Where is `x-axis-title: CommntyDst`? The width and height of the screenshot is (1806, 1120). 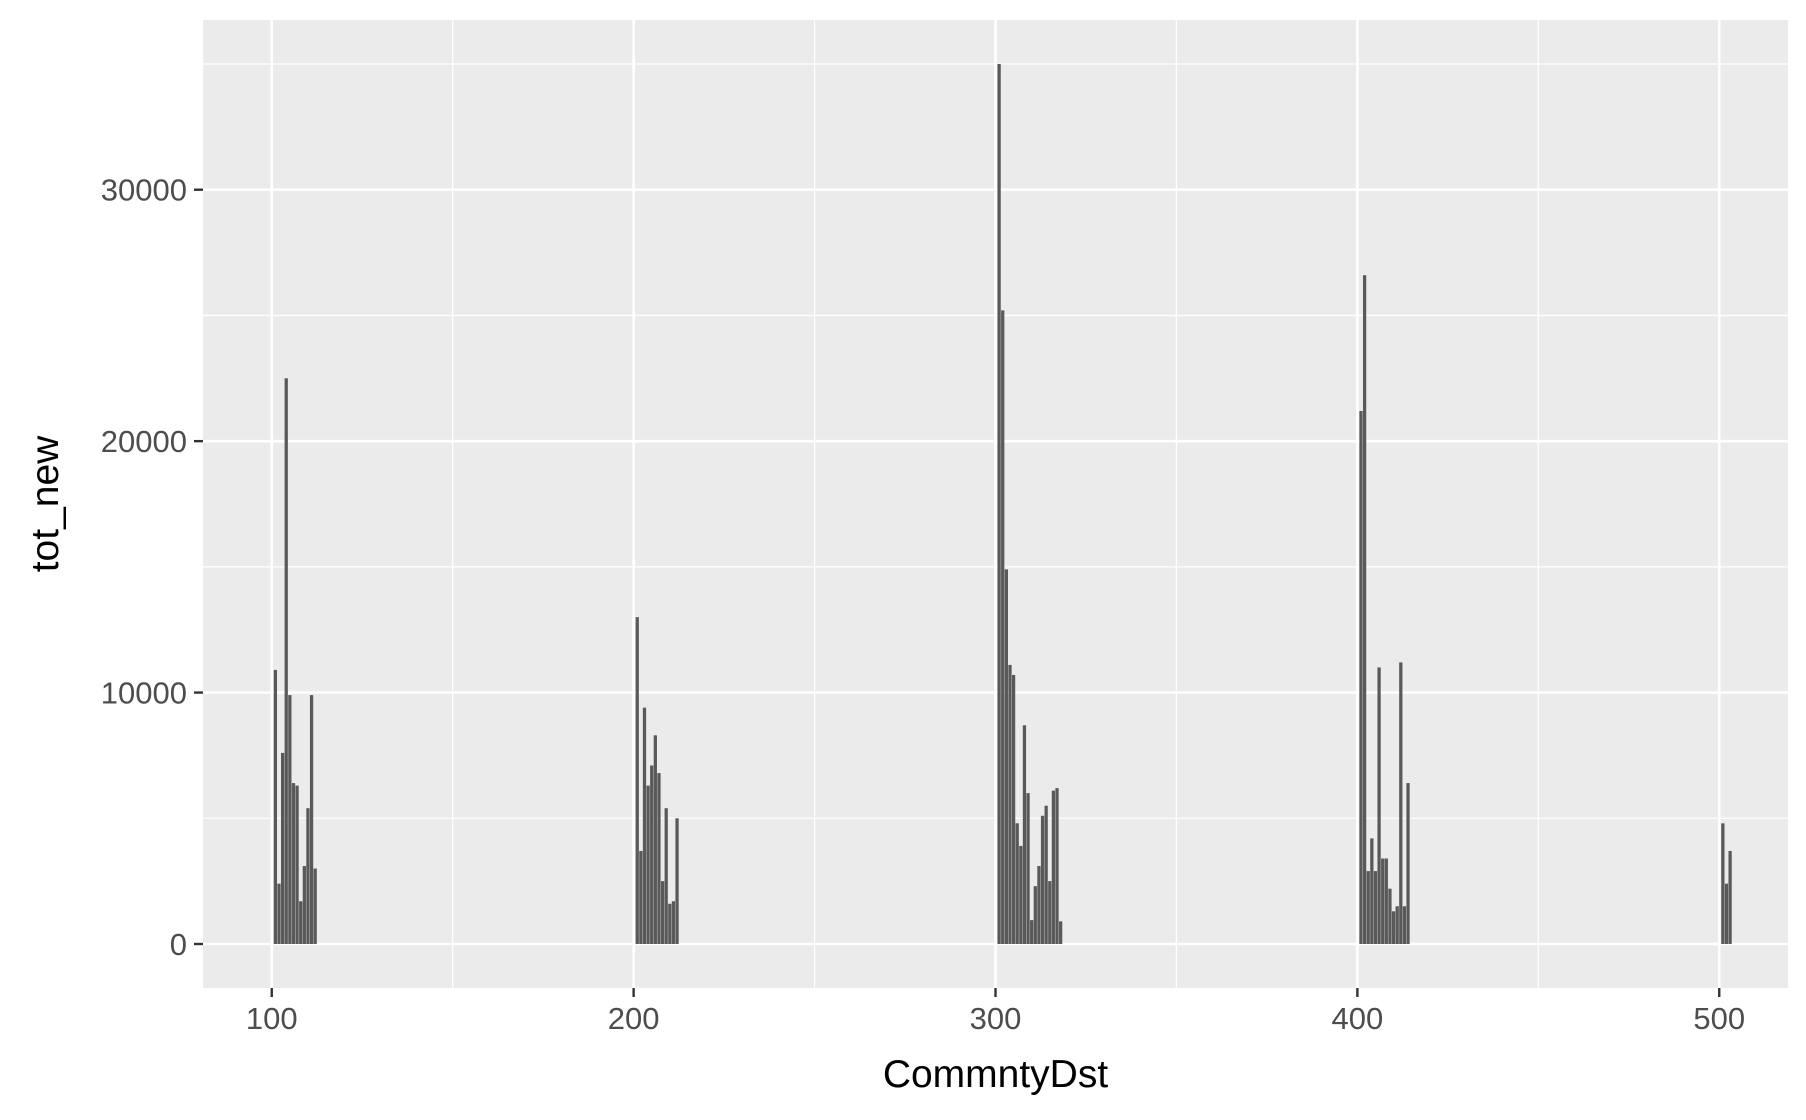
x-axis-title: CommntyDst is located at coordinates (996, 1074).